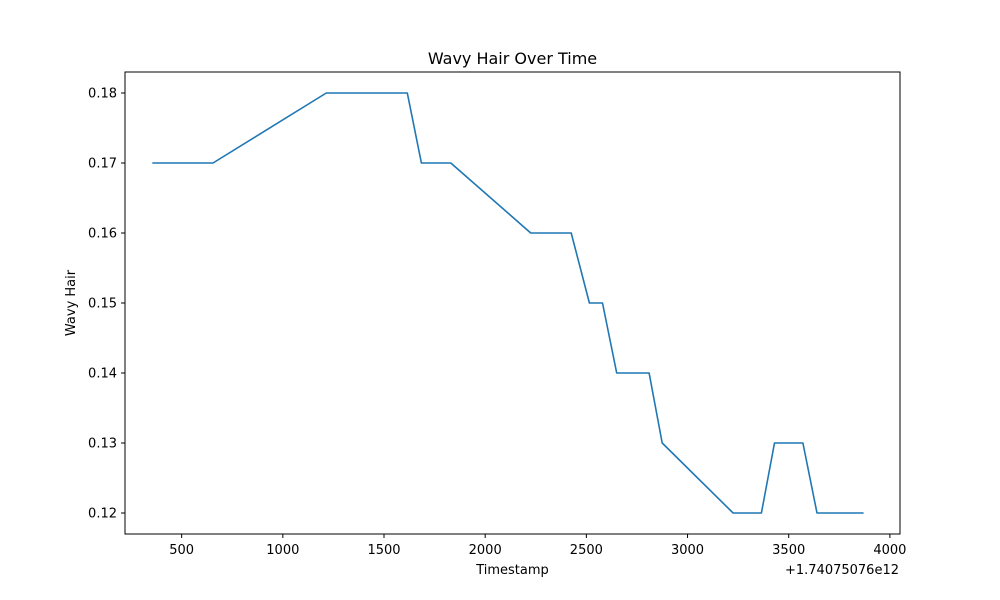 The image size is (1000, 600). I want to click on x-axis-offset-label: +1.74075076e12, so click(842, 570).